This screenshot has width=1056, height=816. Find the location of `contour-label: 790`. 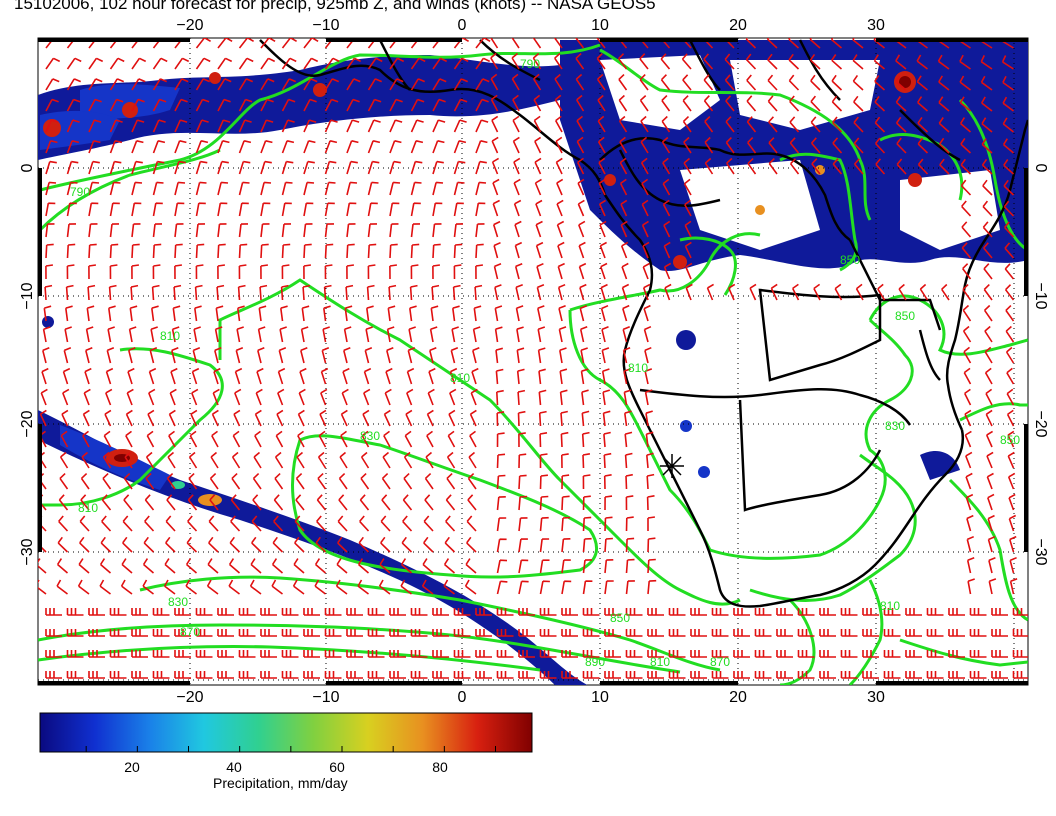

contour-label: 790 is located at coordinates (530, 64).